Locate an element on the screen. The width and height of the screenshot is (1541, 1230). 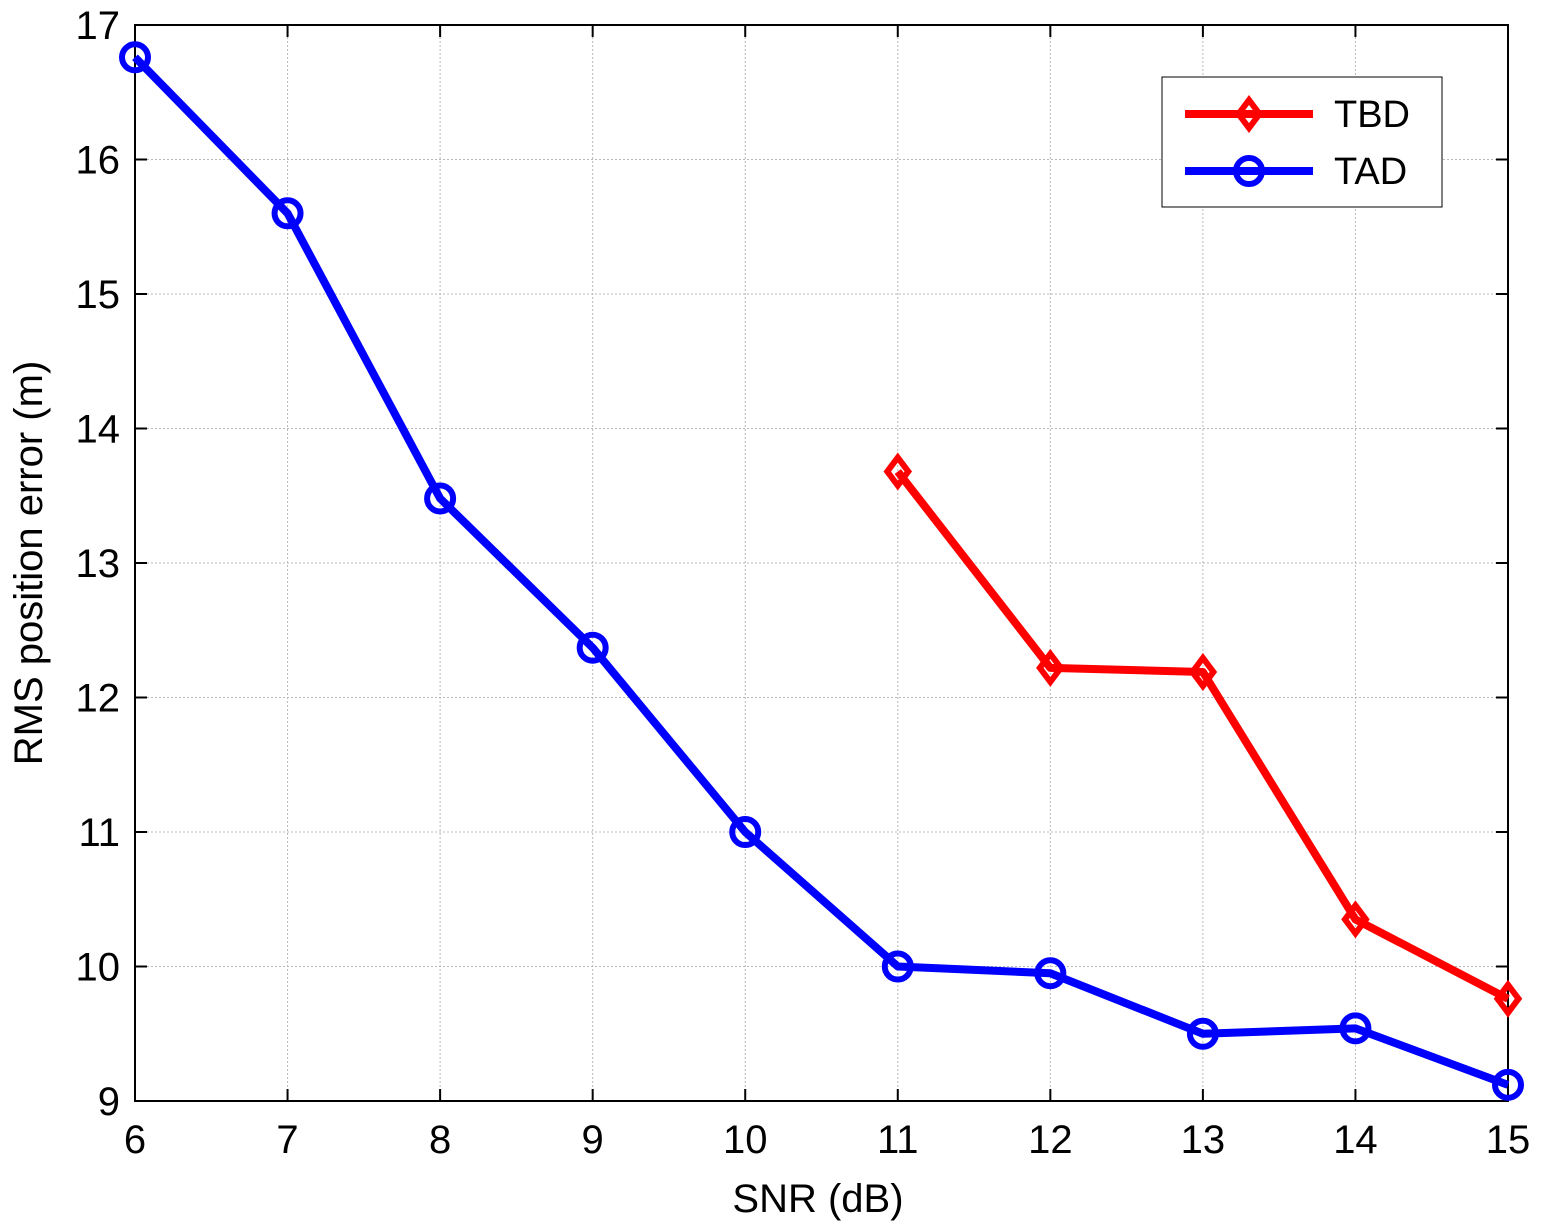
legend-marker-tad is located at coordinates (1249, 171).